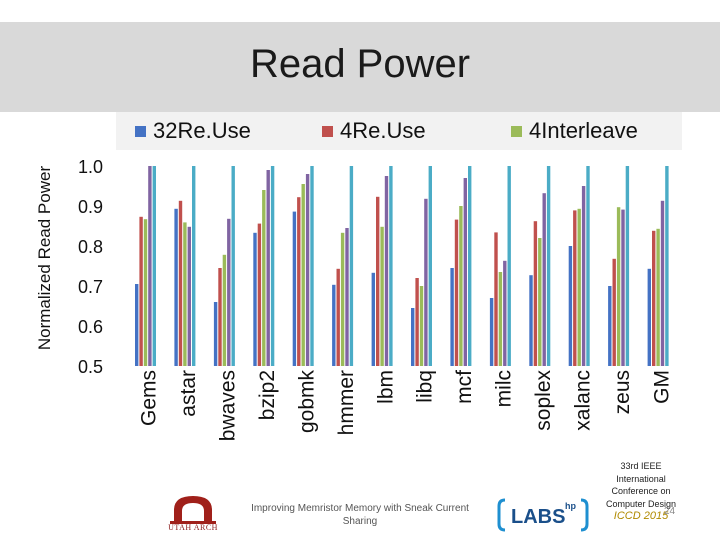  Describe the element at coordinates (306, 402) in the screenshot. I see `category-label-gobmk: gobmk` at that location.